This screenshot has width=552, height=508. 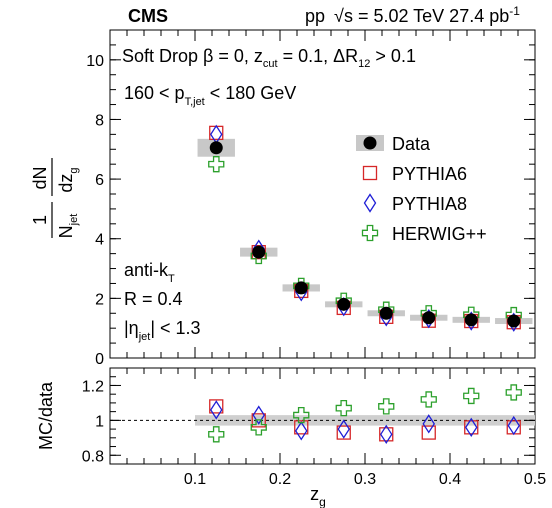 I want to click on legend-marker-data, so click(x=370, y=143).